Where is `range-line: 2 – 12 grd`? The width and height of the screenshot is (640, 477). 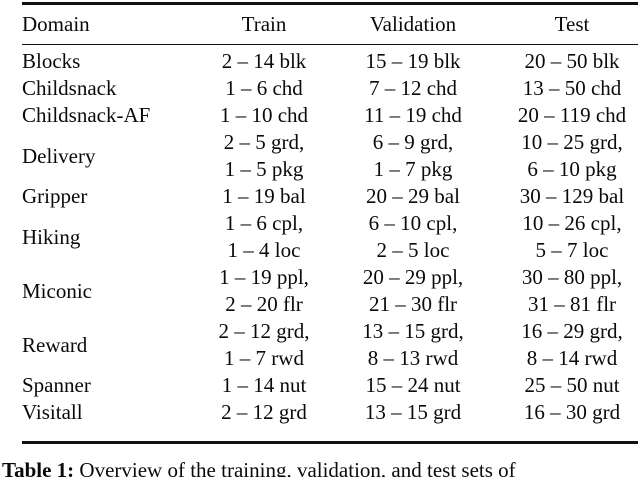
range-line: 2 – 12 grd is located at coordinates (264, 412).